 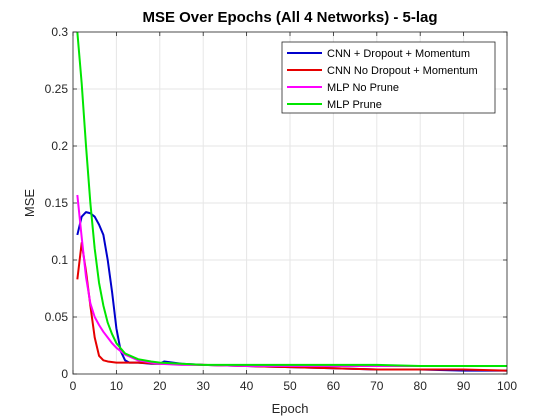 I want to click on y-tick-label: 0, so click(x=64, y=374).